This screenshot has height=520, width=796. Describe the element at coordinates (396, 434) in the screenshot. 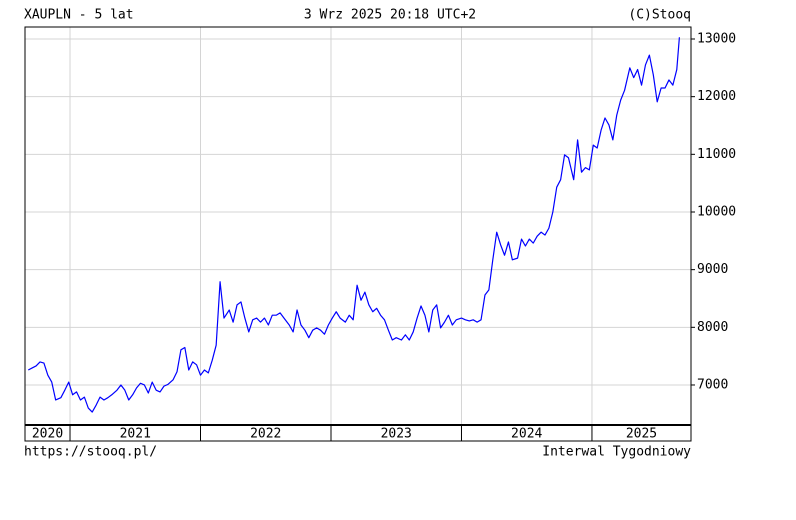

I see `x-tick-label: 2023` at that location.